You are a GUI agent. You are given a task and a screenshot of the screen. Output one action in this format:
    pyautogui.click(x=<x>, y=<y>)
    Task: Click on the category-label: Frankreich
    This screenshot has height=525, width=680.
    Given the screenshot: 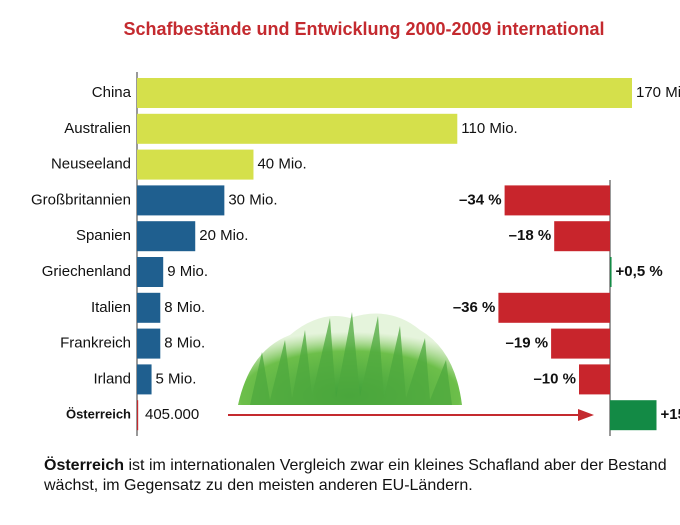 What is the action you would take?
    pyautogui.click(x=95, y=343)
    